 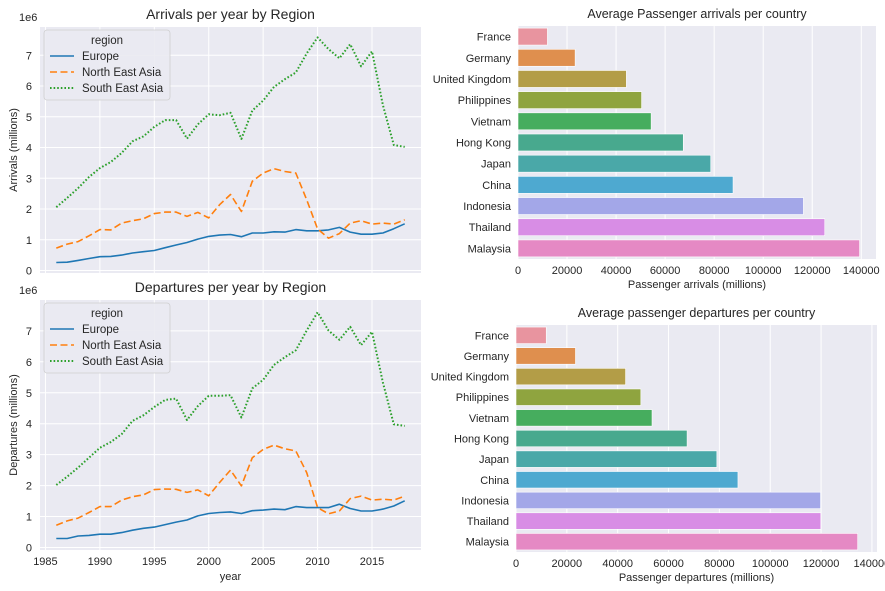 What do you see at coordinates (492, 336) in the screenshot?
I see `category-label: France` at bounding box center [492, 336].